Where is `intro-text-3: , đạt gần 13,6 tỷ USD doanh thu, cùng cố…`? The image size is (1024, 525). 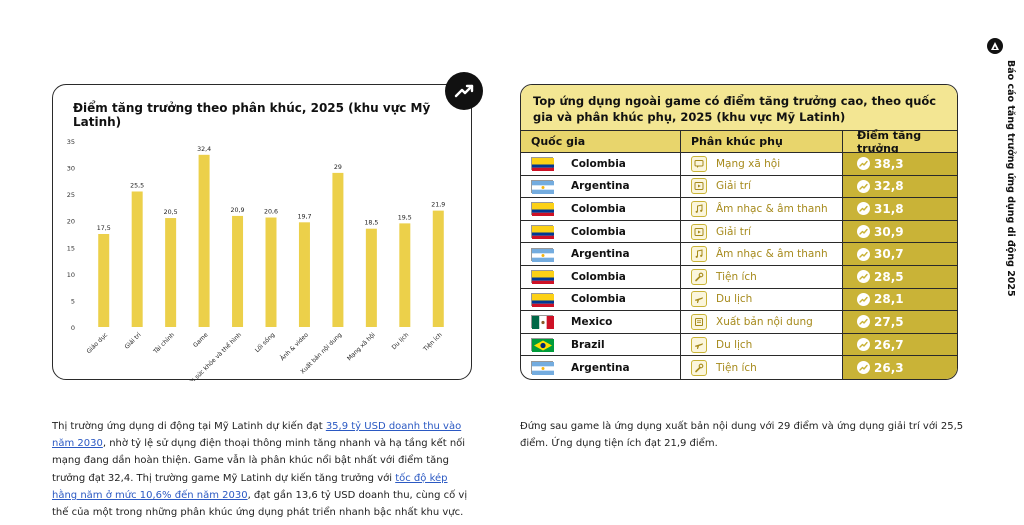
intro-text-3: , đạt gần 13,6 tỷ USD doanh thu, cùng cố… is located at coordinates (260, 504).